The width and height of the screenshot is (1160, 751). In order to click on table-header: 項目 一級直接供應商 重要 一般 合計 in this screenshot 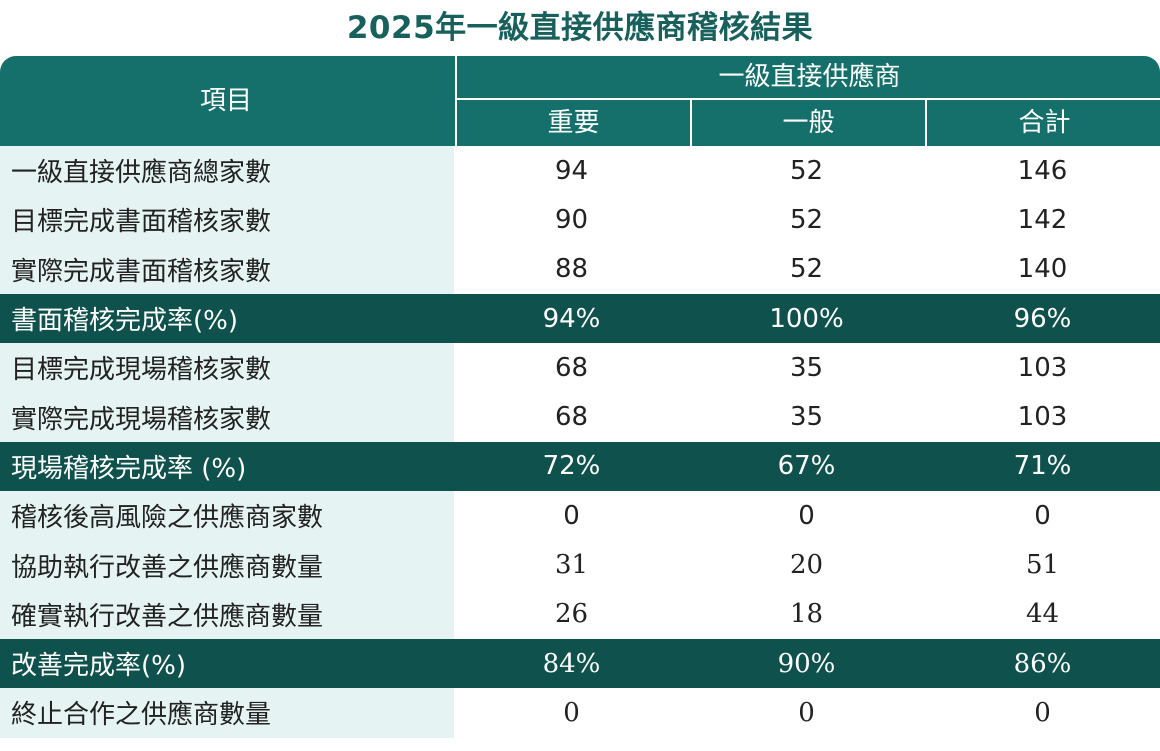, I will do `click(580, 101)`.